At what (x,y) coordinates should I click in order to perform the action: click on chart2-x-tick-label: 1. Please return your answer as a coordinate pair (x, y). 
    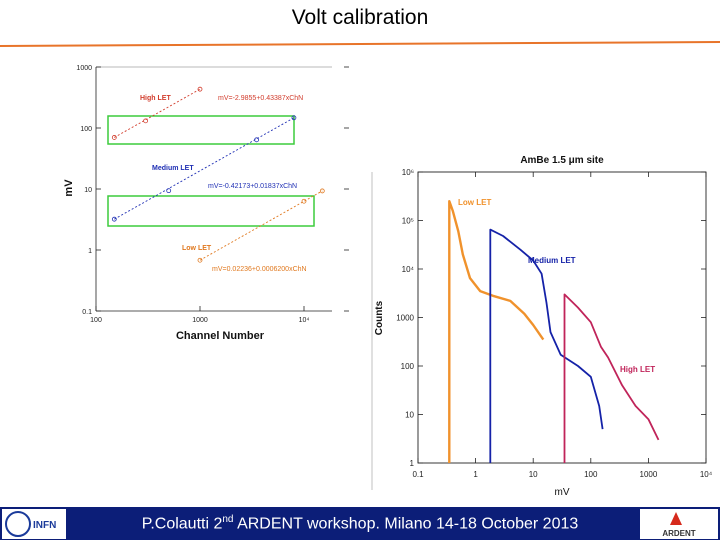
    Looking at the image, I should click on (475, 474).